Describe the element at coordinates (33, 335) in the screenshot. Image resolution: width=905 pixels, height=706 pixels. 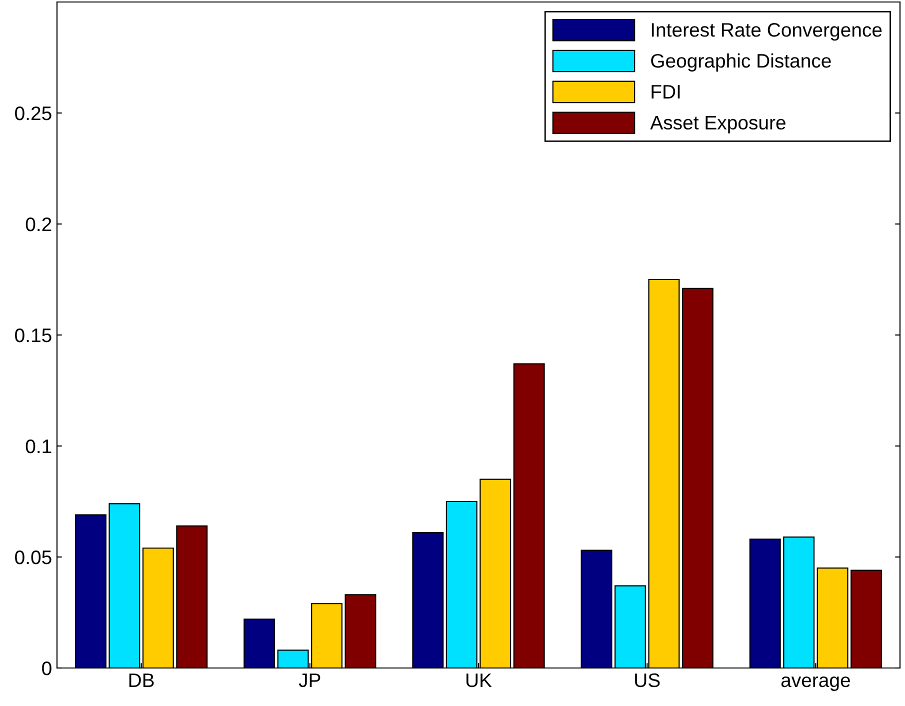
I see `y-tick-label: 0.15` at that location.